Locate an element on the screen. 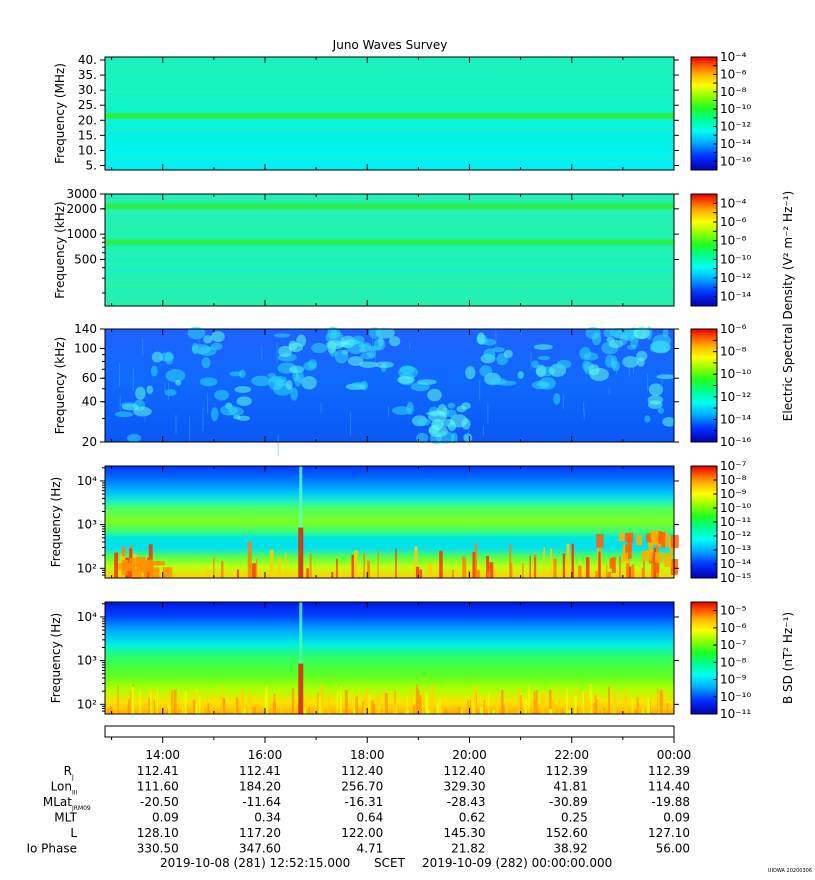 The height and width of the screenshot is (880, 815). ephemeris-value-6-6: 56.00 is located at coordinates (673, 849).